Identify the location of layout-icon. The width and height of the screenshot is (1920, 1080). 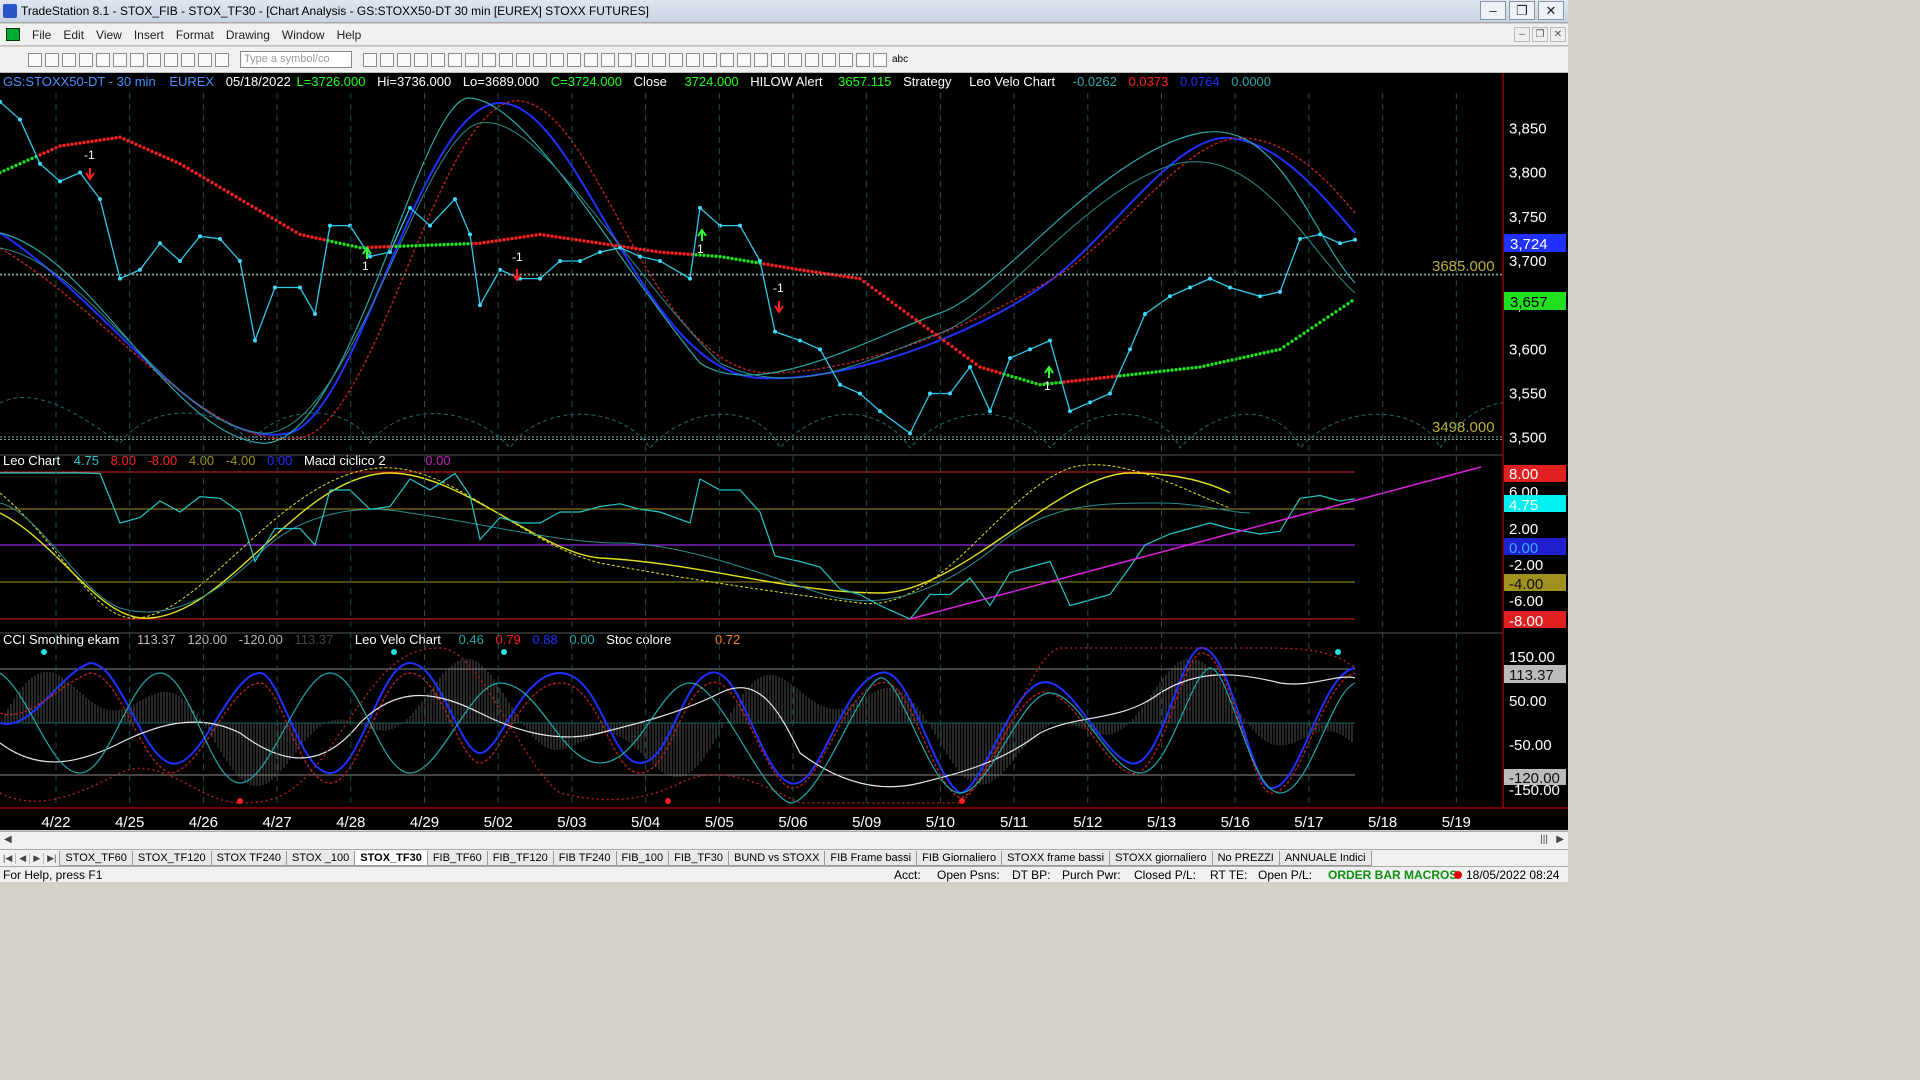
(171, 59).